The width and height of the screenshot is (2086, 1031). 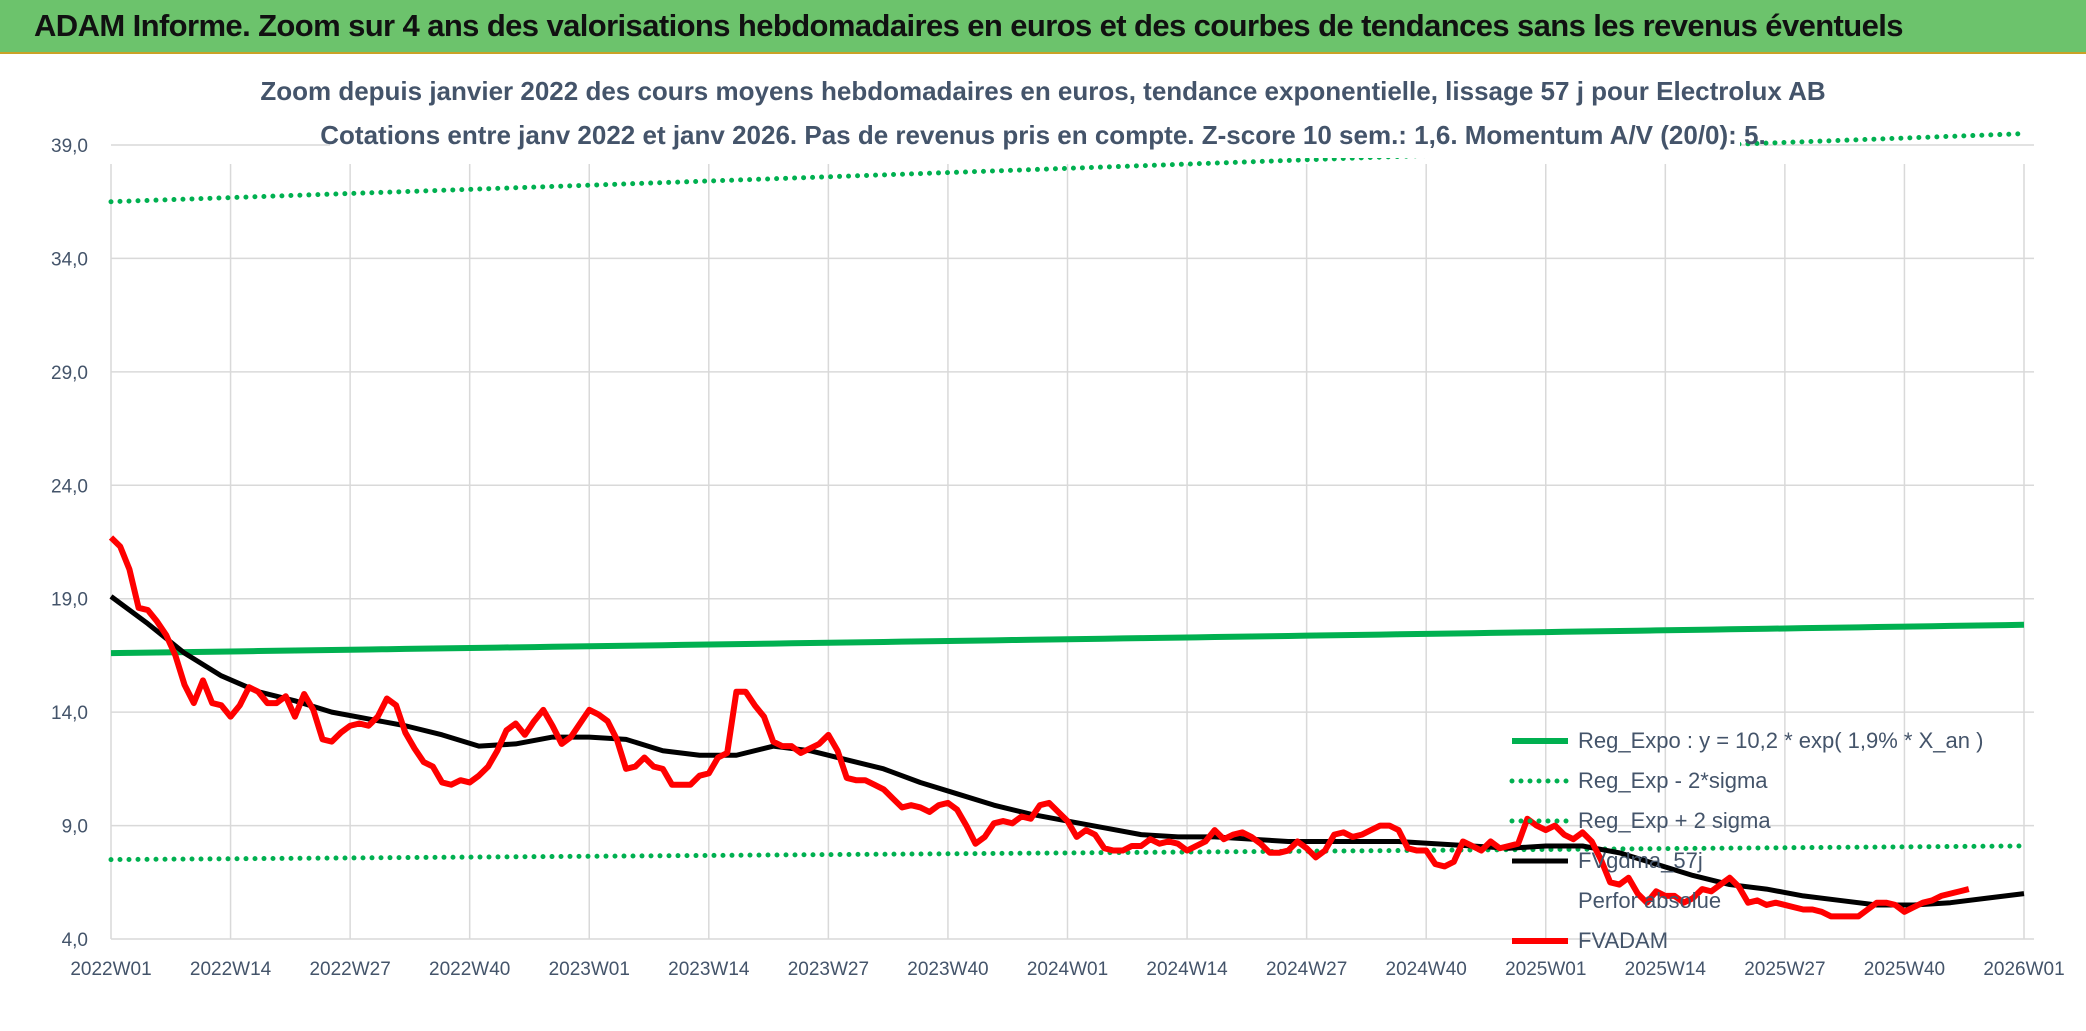 I want to click on x-tick-label: 2023W01, so click(x=589, y=969).